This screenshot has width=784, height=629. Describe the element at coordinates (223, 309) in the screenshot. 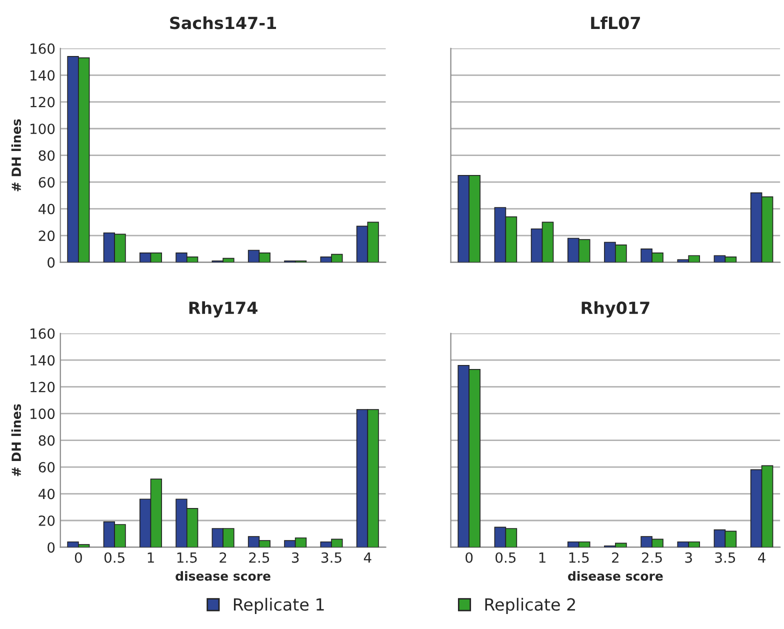

I see `chart-title: Rhy174` at that location.